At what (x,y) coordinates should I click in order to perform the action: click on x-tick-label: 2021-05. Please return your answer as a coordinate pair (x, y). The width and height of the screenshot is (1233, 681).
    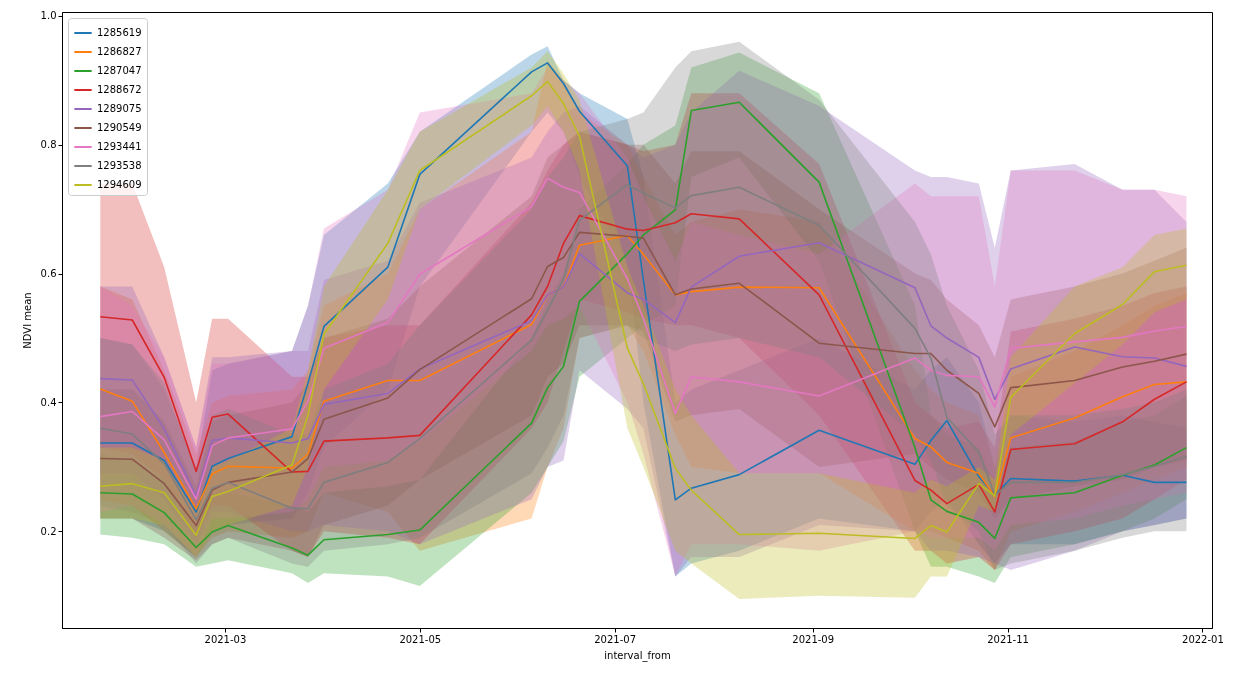
    Looking at the image, I should click on (420, 639).